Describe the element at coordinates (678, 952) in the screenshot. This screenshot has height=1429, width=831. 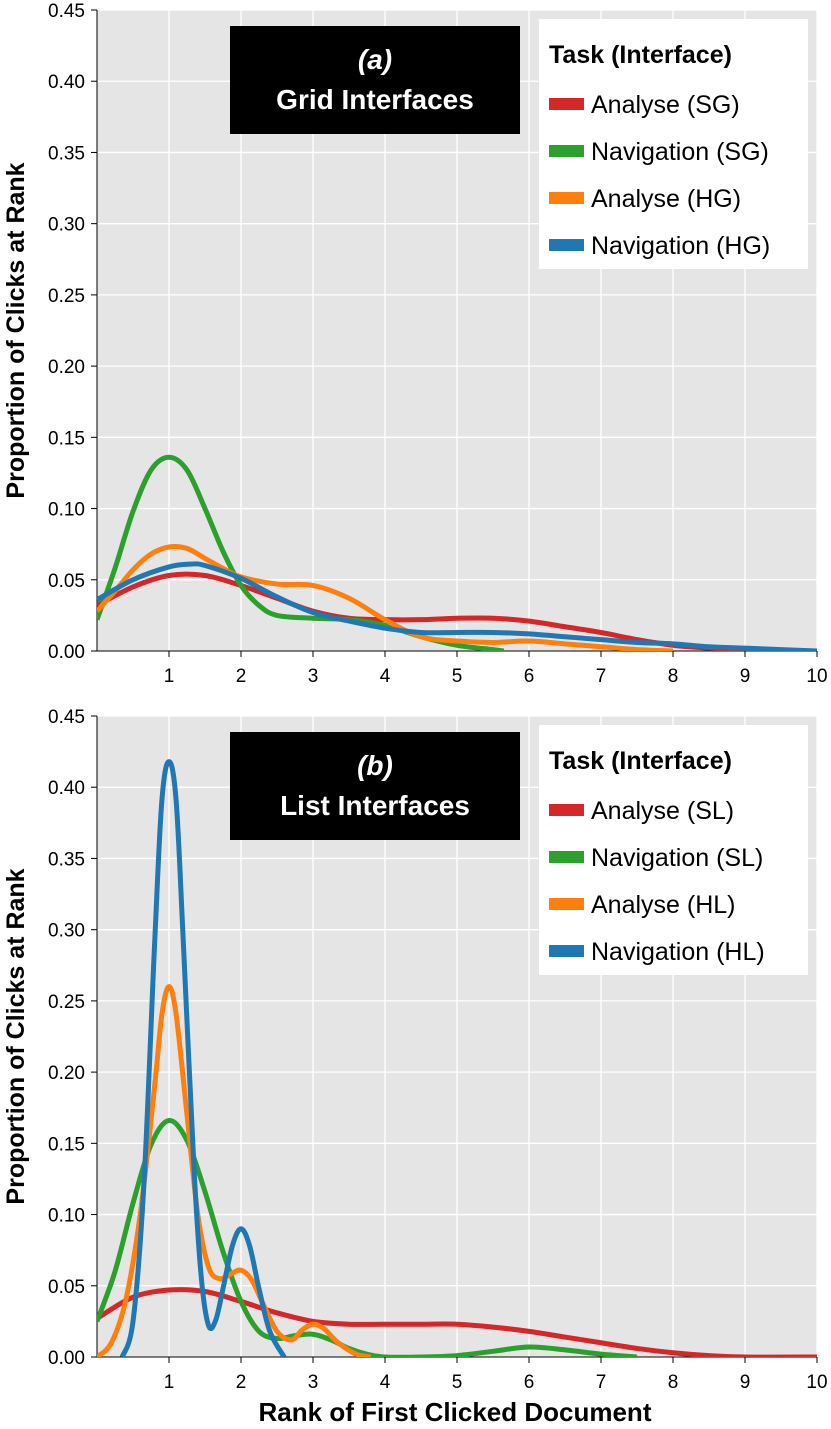
I see `legend-label: Navigation (HL)` at that location.